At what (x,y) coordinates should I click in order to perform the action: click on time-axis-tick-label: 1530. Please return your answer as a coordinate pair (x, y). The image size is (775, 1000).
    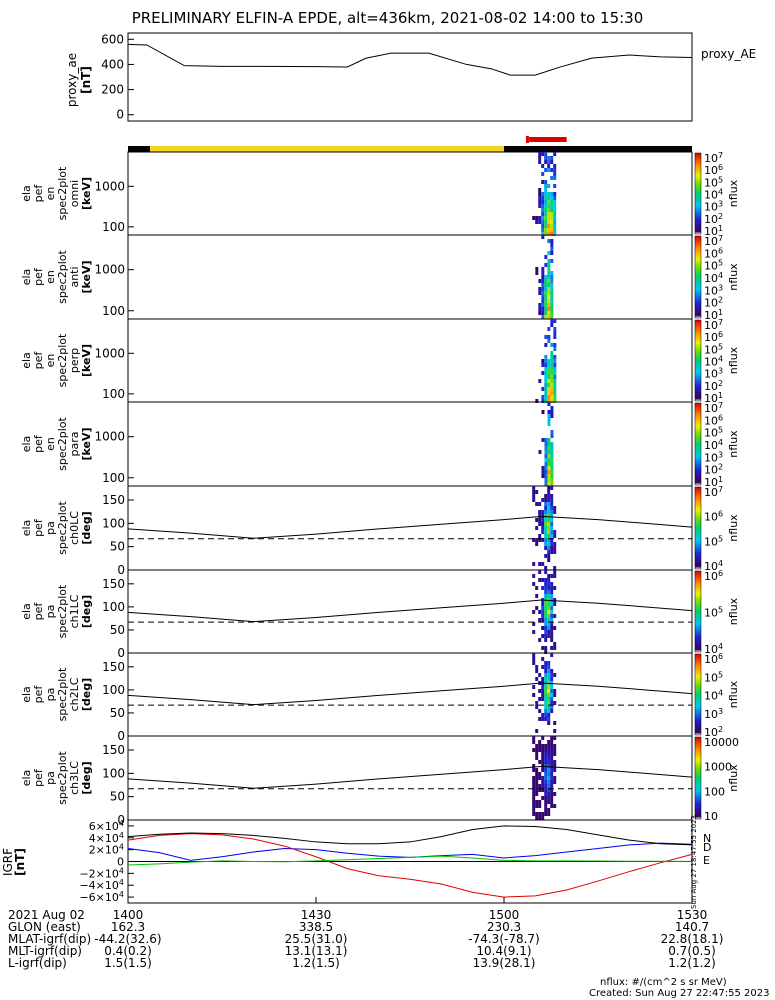
    Looking at the image, I should click on (692, 915).